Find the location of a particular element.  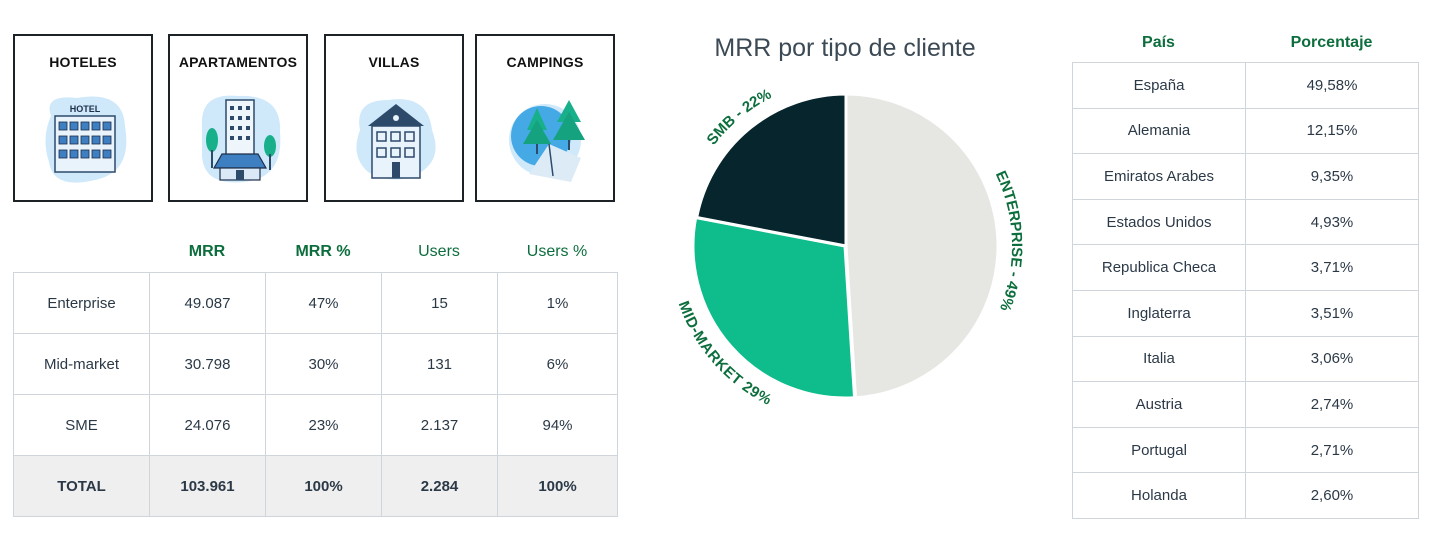

table-row: Austria 2,74% is located at coordinates (1245, 404).